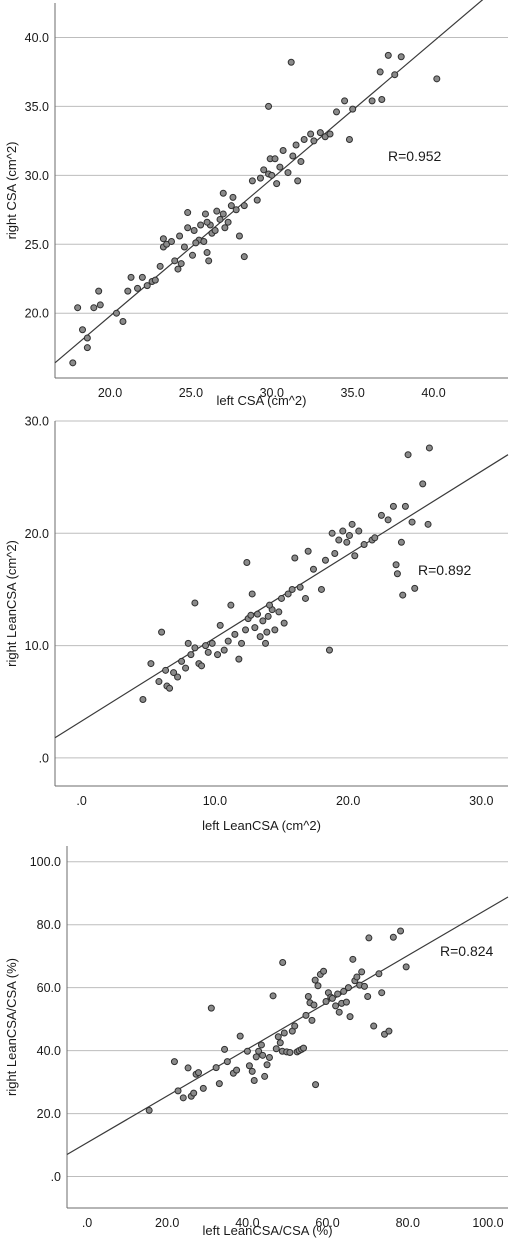 The image size is (510, 1246). Describe the element at coordinates (87, 1223) in the screenshot. I see `x-tick-label: .0` at that location.